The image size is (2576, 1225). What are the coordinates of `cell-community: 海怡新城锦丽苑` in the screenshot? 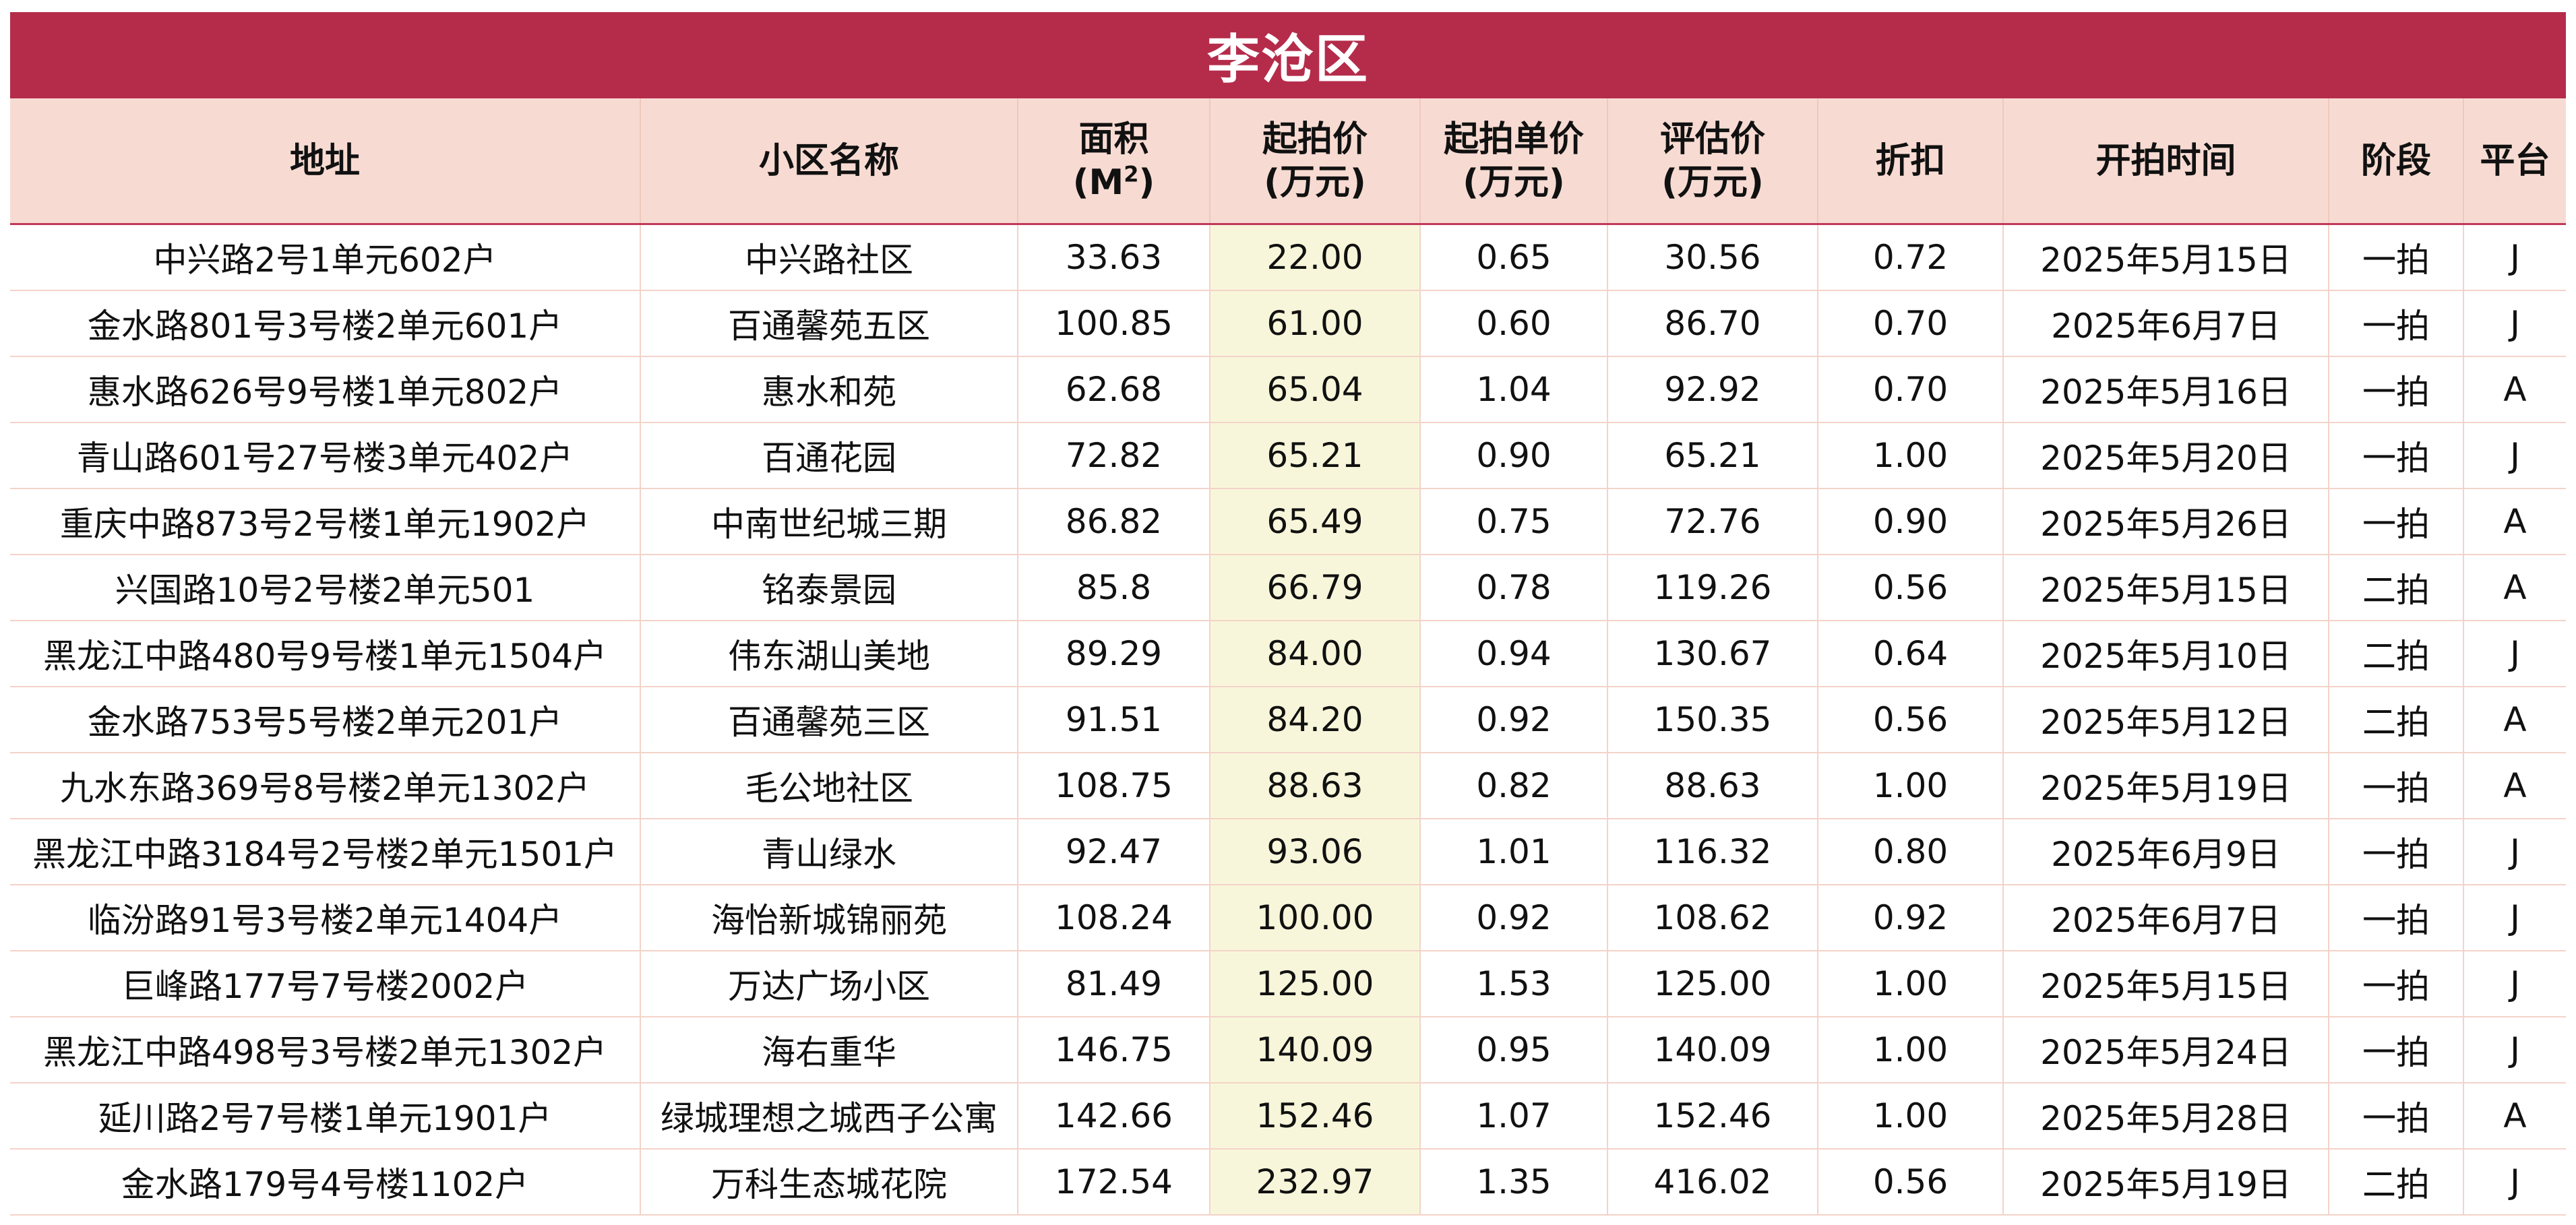 It's located at (829, 918).